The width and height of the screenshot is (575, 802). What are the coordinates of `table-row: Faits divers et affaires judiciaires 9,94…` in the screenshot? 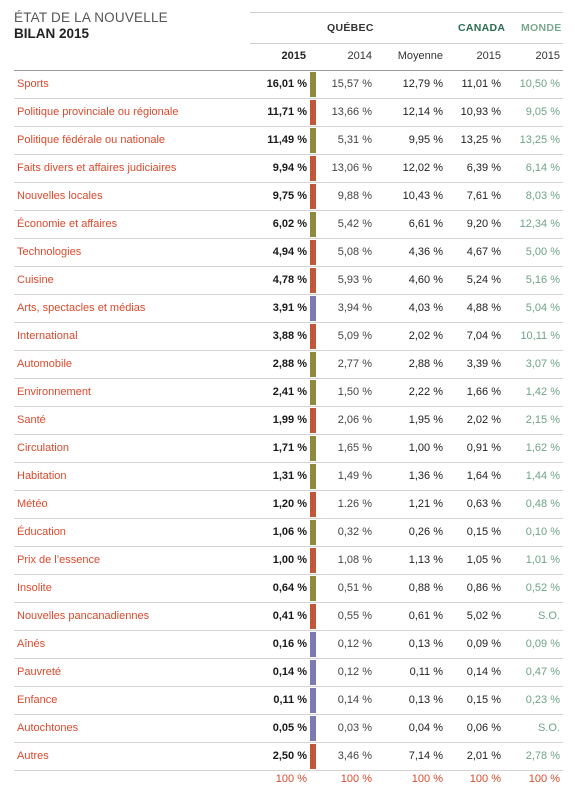 It's located at (288, 169).